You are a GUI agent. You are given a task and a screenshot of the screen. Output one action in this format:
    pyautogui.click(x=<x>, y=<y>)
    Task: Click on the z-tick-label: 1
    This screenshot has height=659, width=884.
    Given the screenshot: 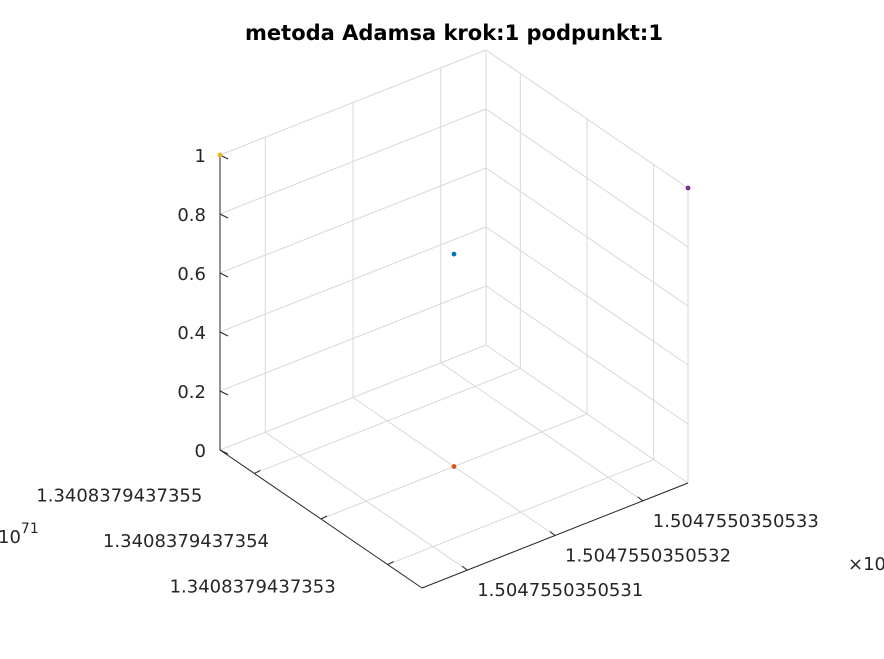 What is the action you would take?
    pyautogui.click(x=200, y=156)
    